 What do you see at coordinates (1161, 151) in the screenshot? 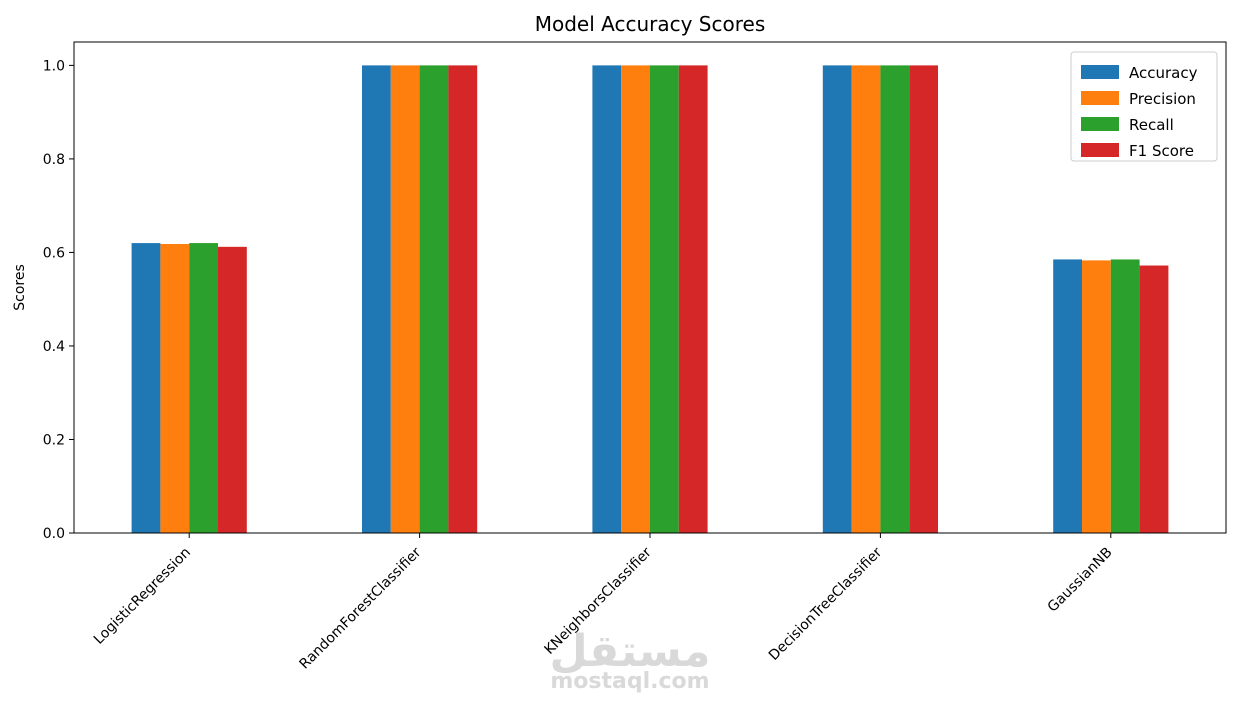
I see `legend-label: F1 Score` at bounding box center [1161, 151].